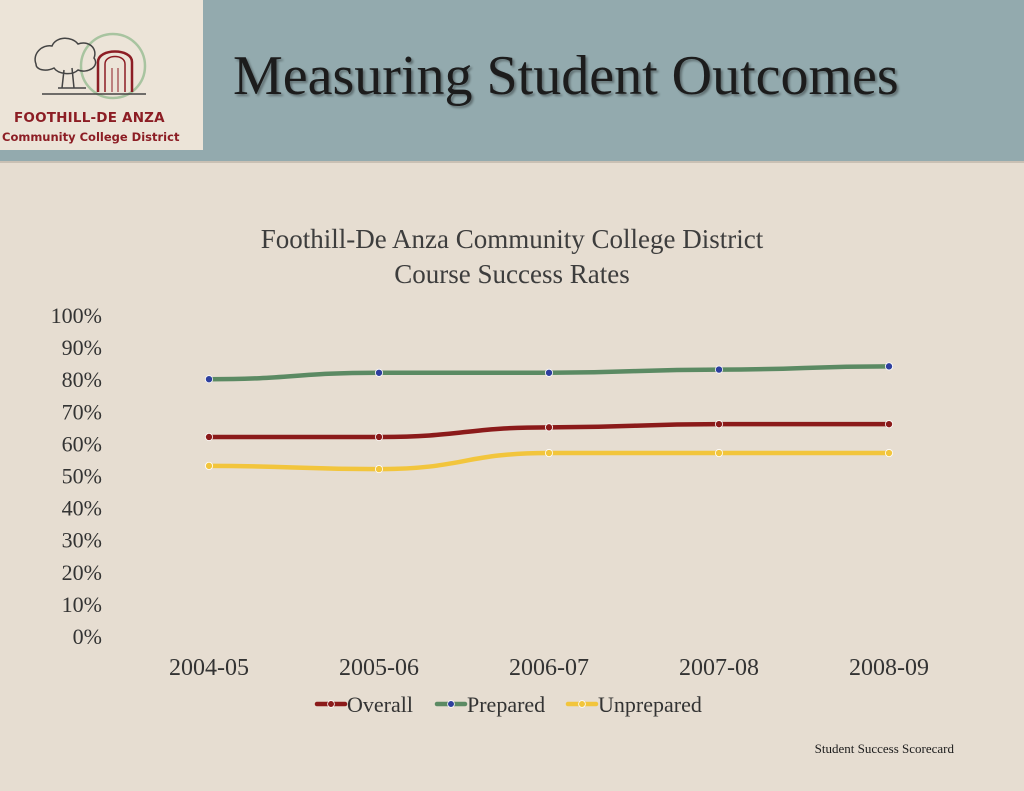 This screenshot has width=1024, height=791. Describe the element at coordinates (91, 137) in the screenshot. I see `logo-text-college: Community College District` at that location.